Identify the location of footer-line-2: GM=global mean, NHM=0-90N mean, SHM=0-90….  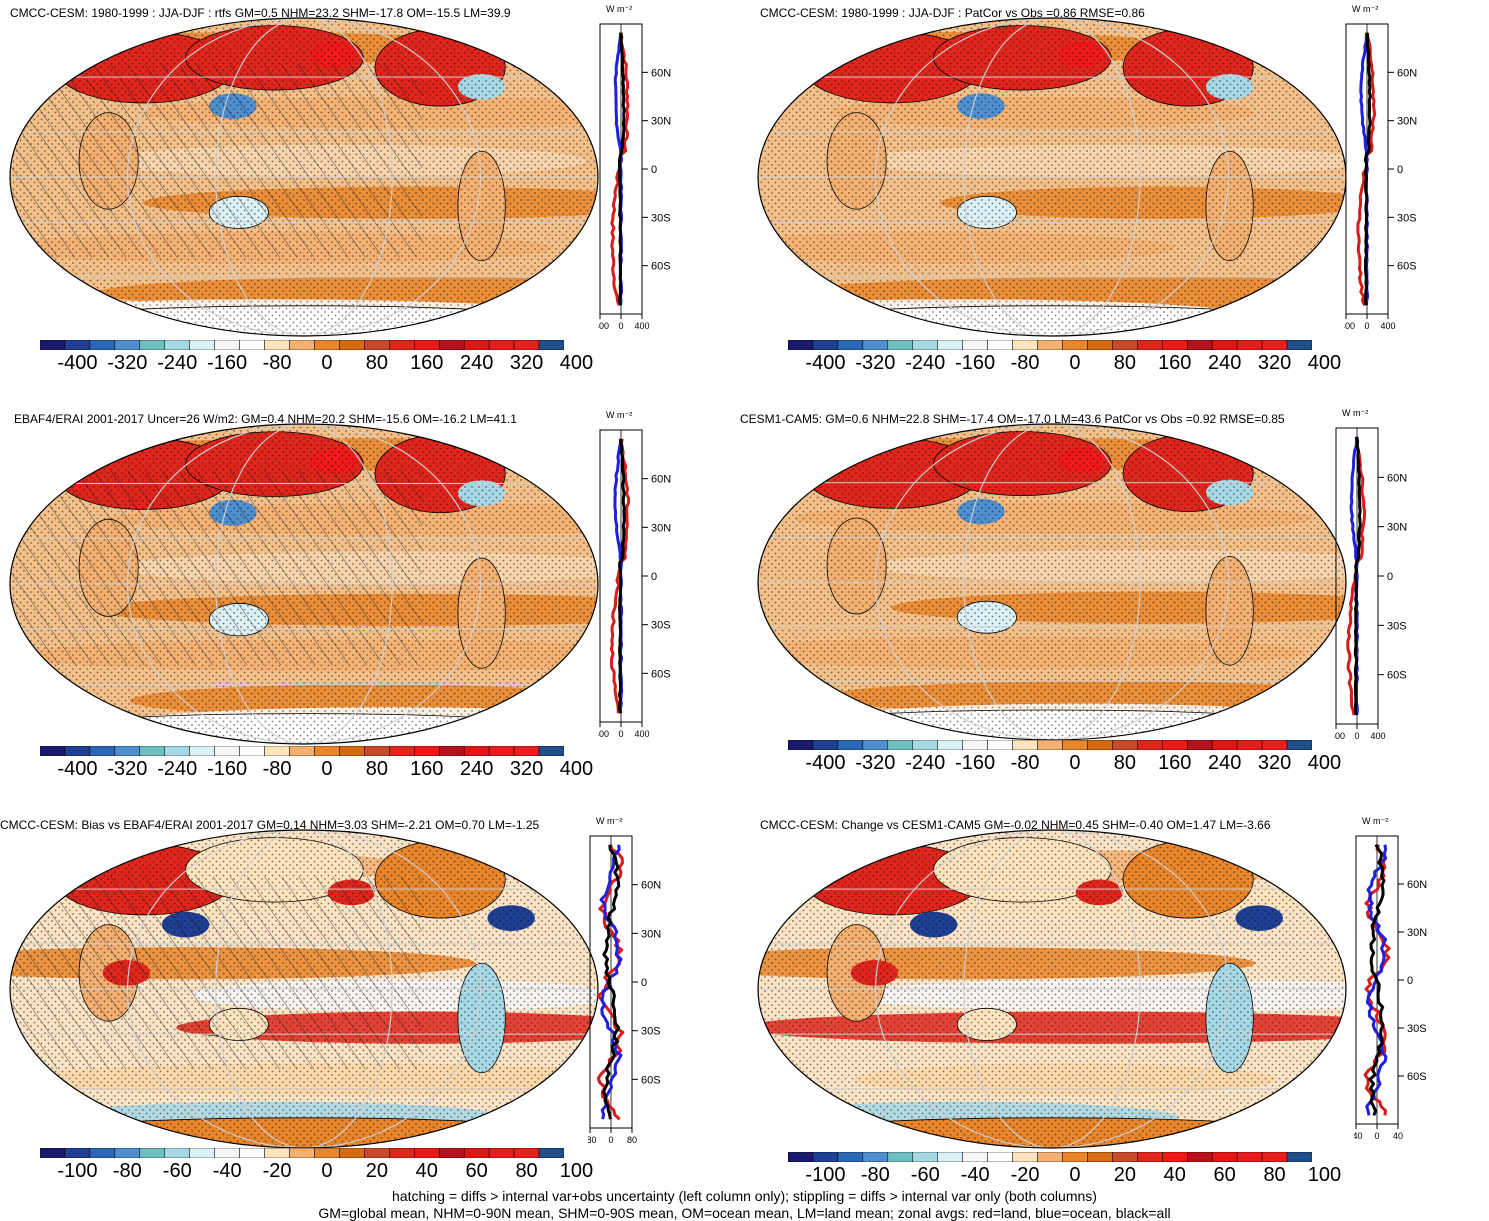
(744, 1213).